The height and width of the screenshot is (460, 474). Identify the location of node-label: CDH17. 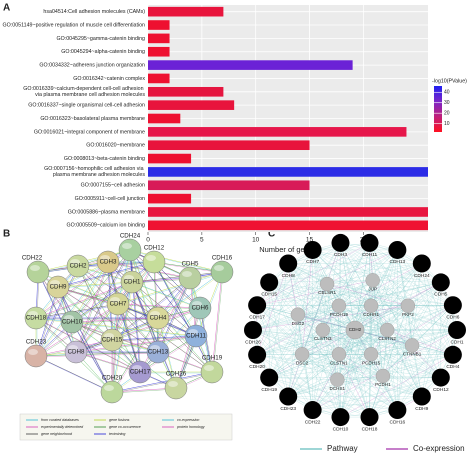
(140, 372).